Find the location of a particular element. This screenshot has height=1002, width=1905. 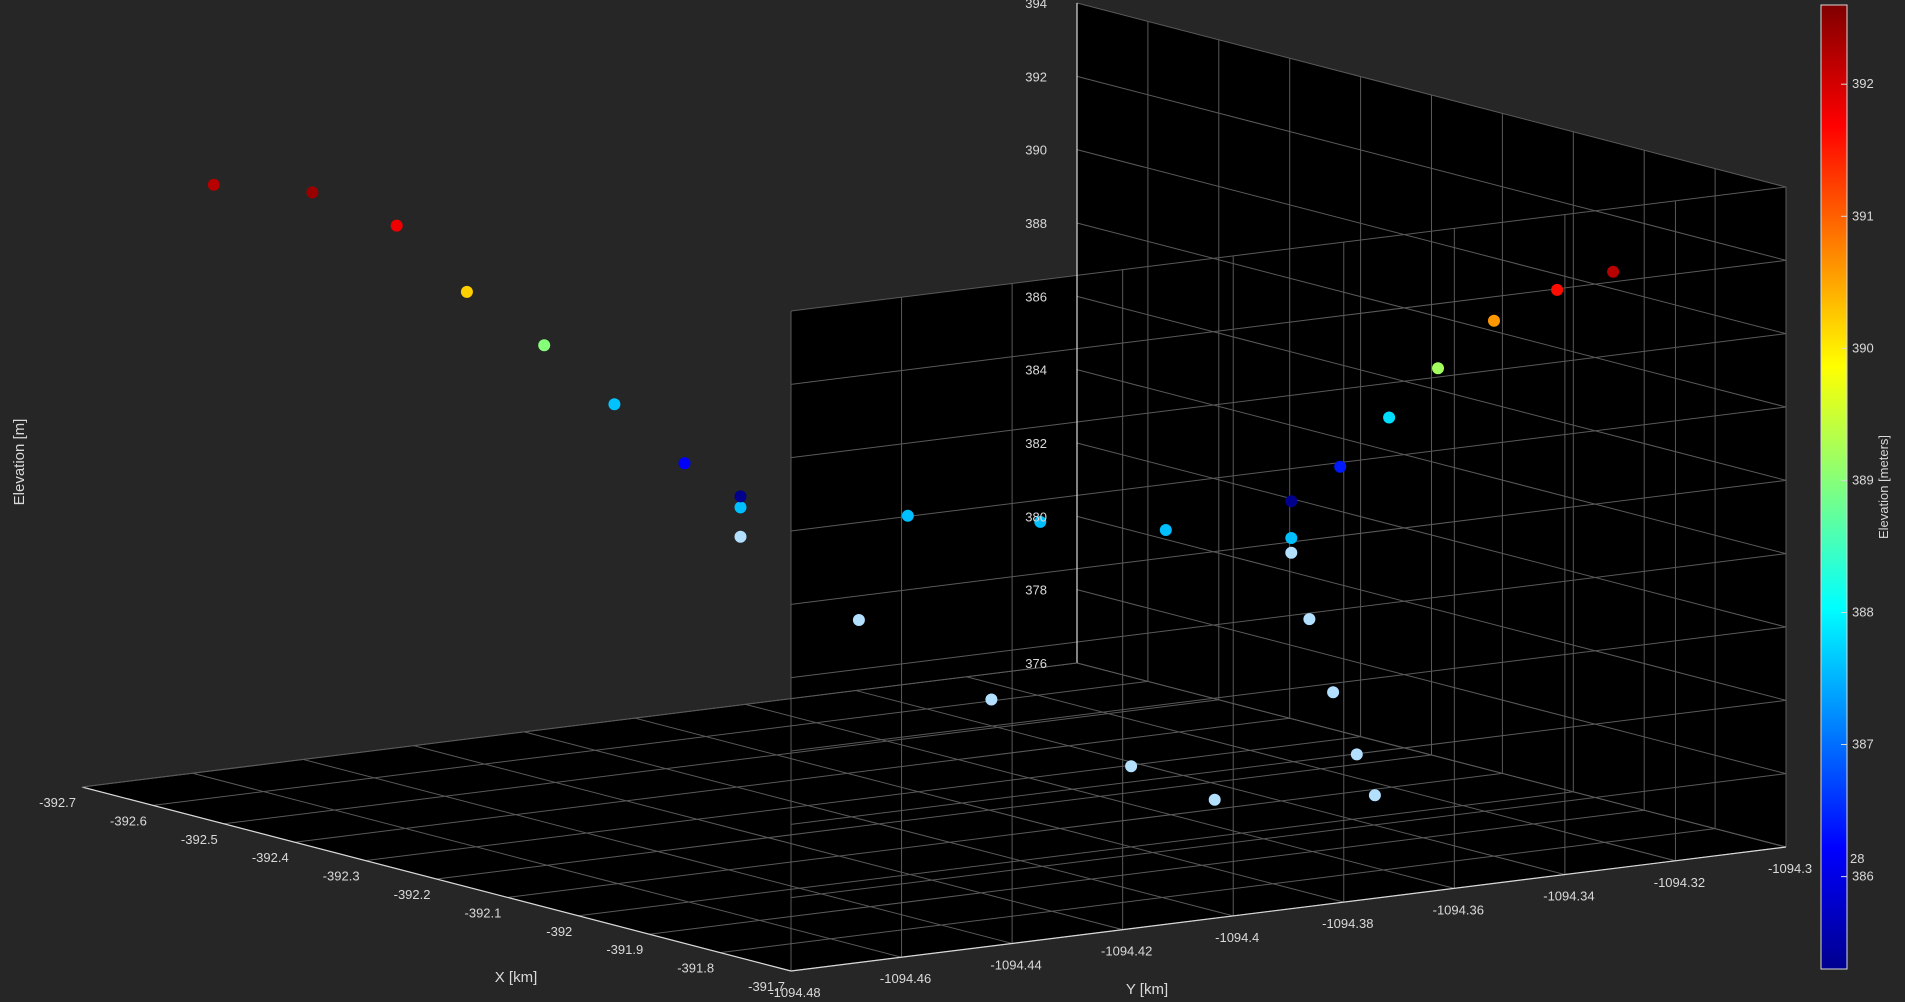

x-tick-label: -392.6 is located at coordinates (128, 820).